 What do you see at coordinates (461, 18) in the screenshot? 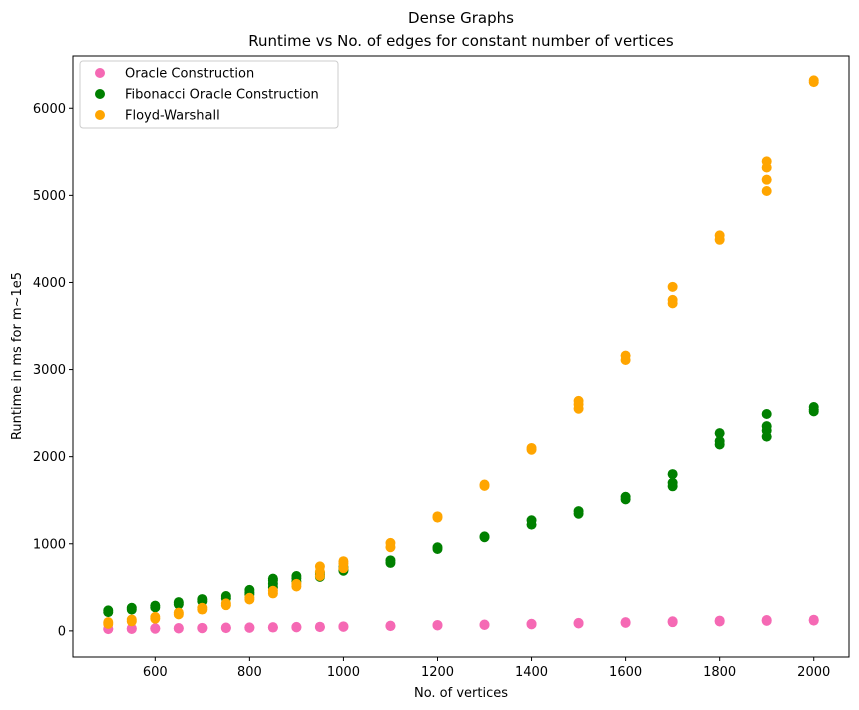
I see `chart-title: Dense Graphs` at bounding box center [461, 18].